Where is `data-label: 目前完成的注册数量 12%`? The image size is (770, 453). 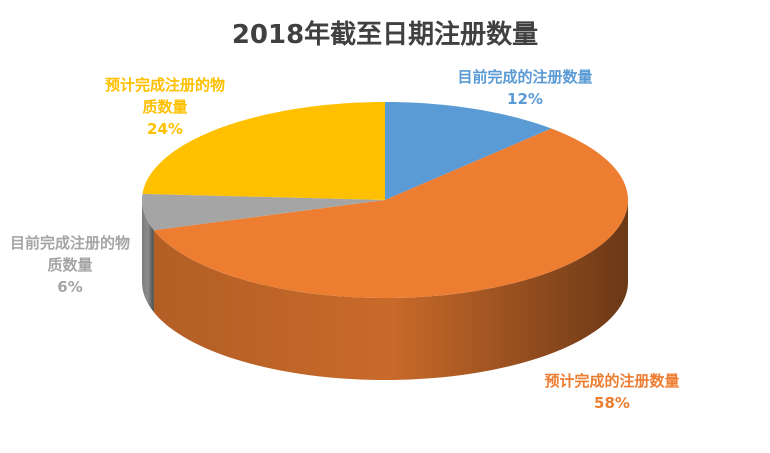
data-label: 目前完成的注册数量 12% is located at coordinates (525, 88).